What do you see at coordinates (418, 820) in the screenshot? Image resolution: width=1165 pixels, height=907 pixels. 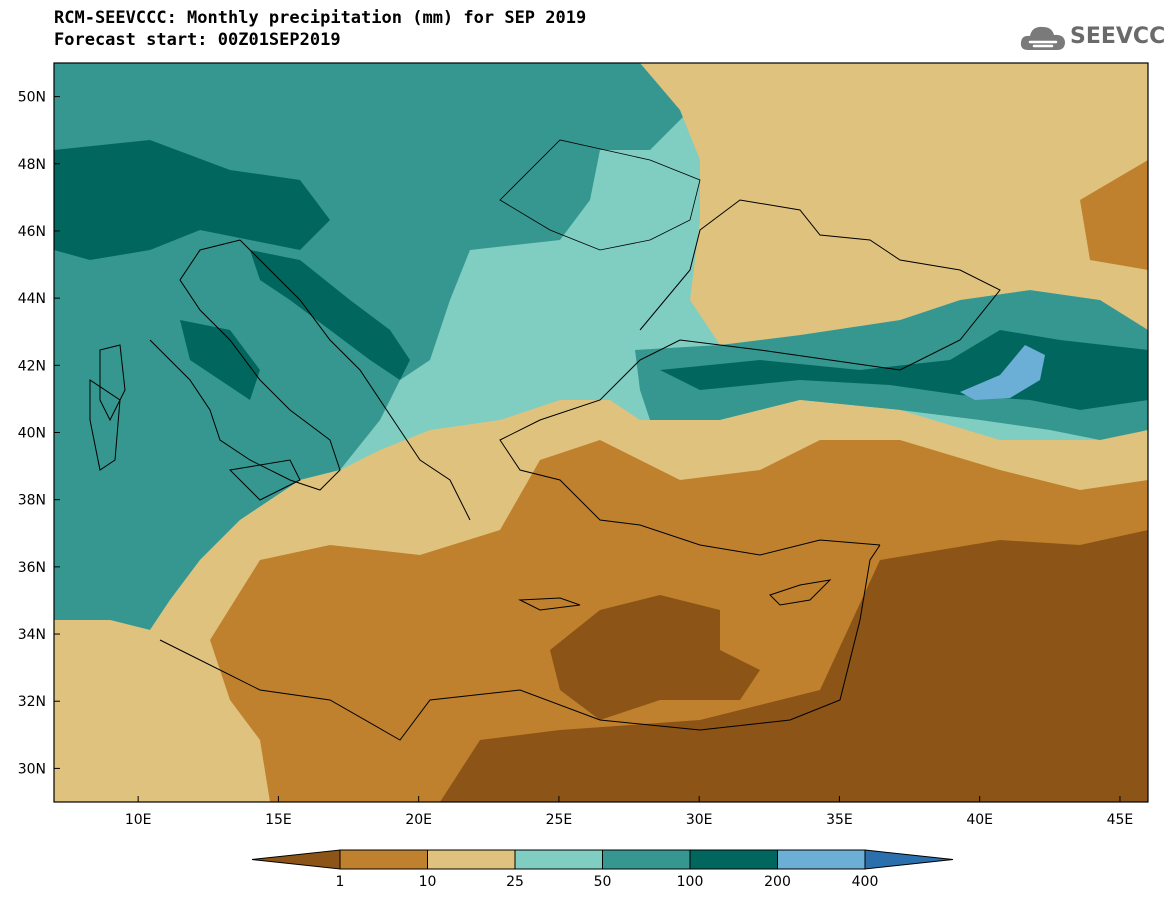 I see `lon-label: 20E` at bounding box center [418, 820].